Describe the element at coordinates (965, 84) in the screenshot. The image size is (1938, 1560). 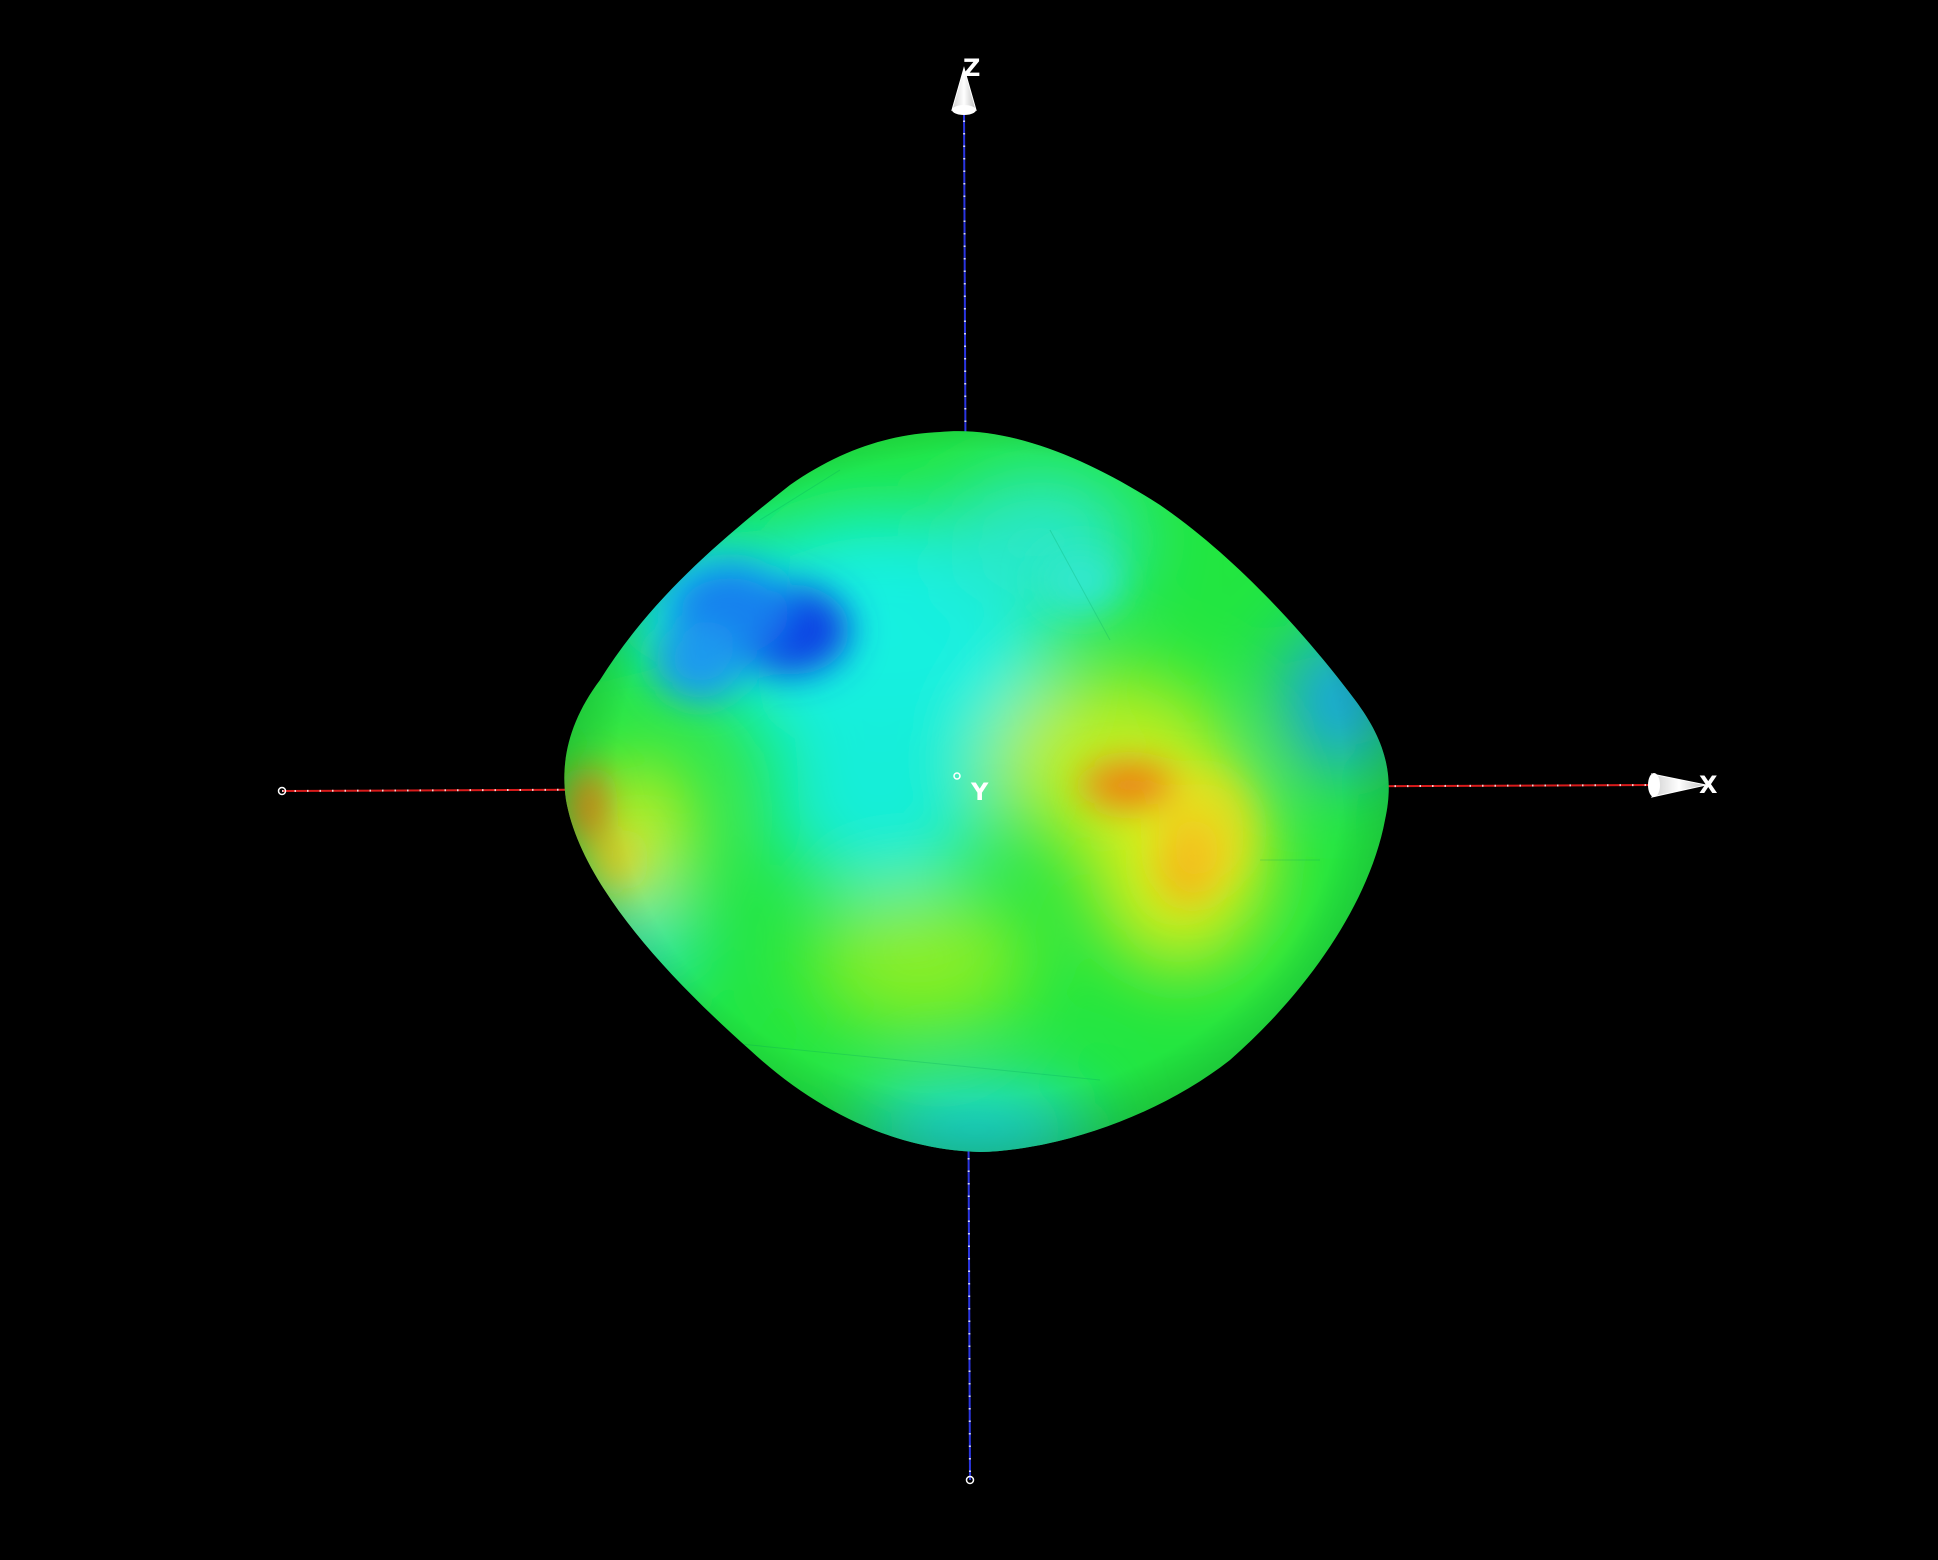
I see `z-axis-arrow: Z` at that location.